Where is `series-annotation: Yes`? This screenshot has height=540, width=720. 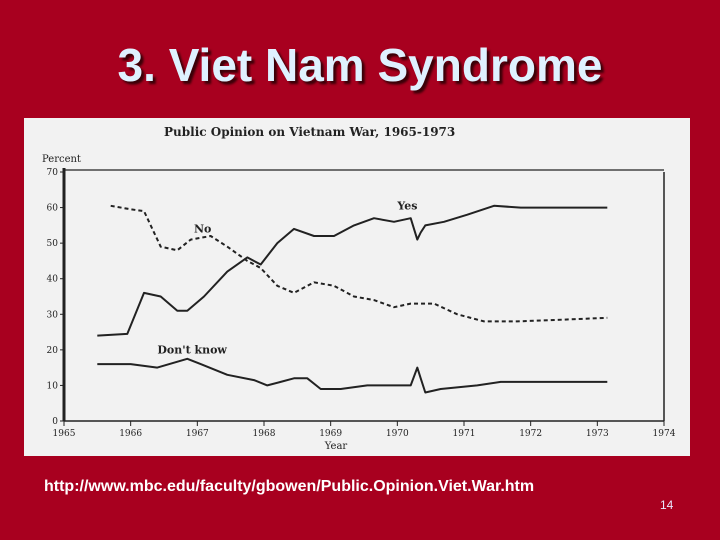
series-annotation: Yes is located at coordinates (406, 205).